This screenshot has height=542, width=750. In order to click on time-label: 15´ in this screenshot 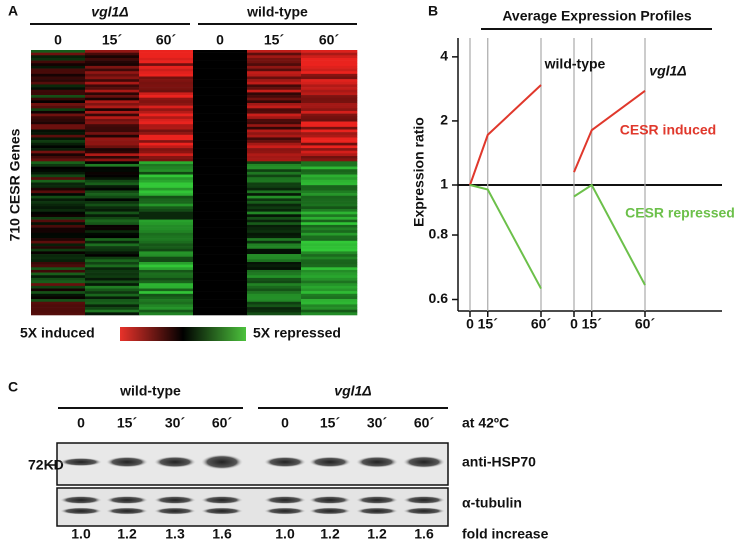, I will do `click(330, 423)`.